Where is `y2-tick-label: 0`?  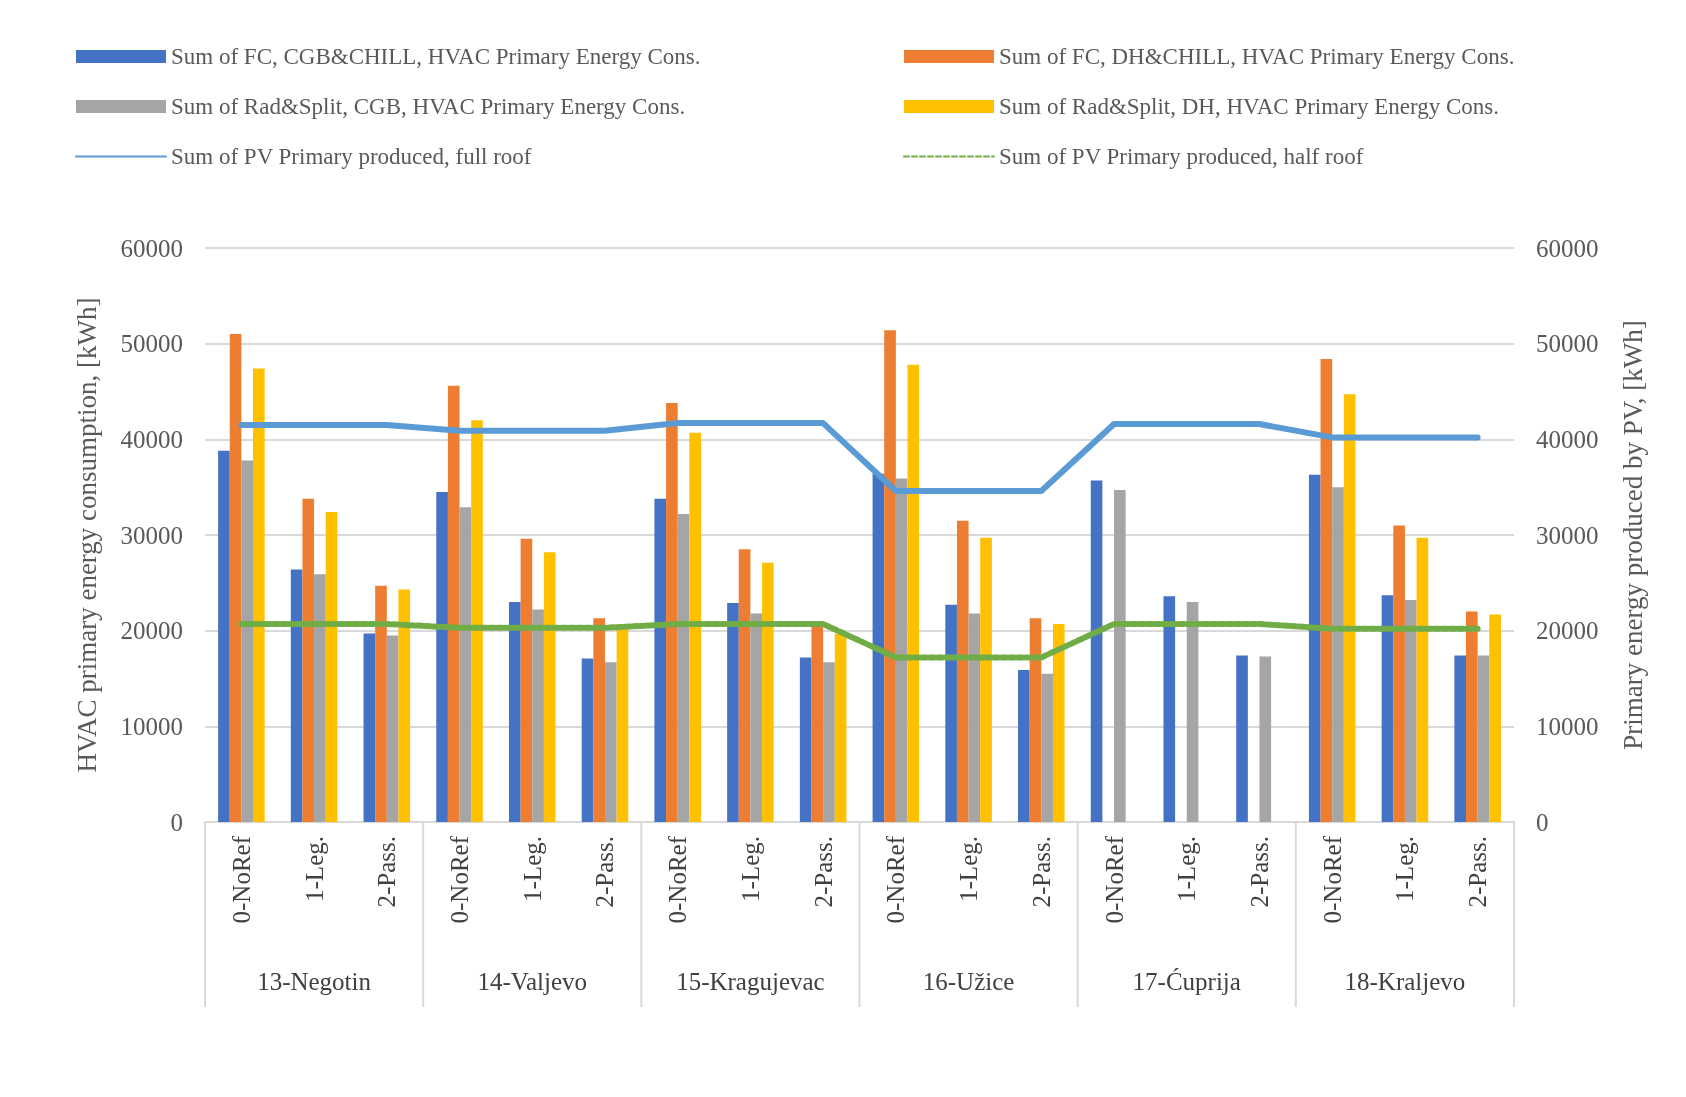 y2-tick-label: 0 is located at coordinates (1542, 822).